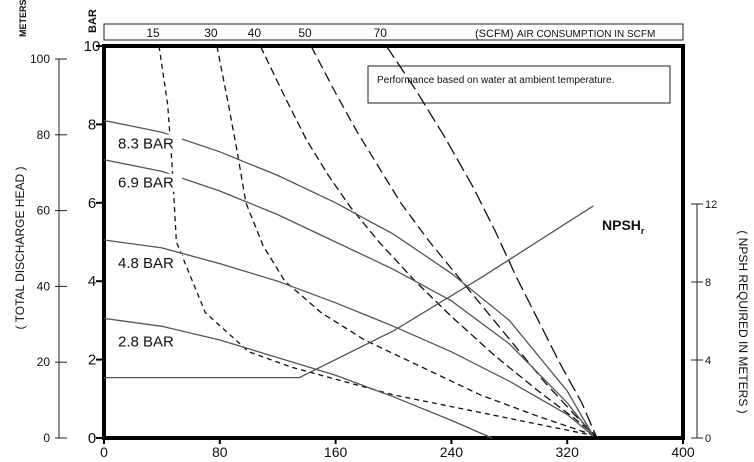 This screenshot has height=462, width=754. Describe the element at coordinates (708, 361) in the screenshot. I see `npsh-tick-label: 4` at that location.